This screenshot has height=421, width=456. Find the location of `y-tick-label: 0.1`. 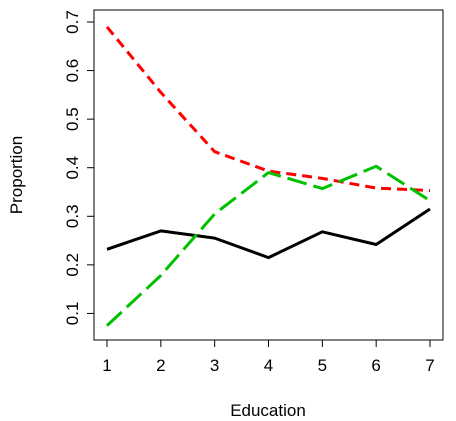

y-tick-label: 0.1 is located at coordinates (72, 314).